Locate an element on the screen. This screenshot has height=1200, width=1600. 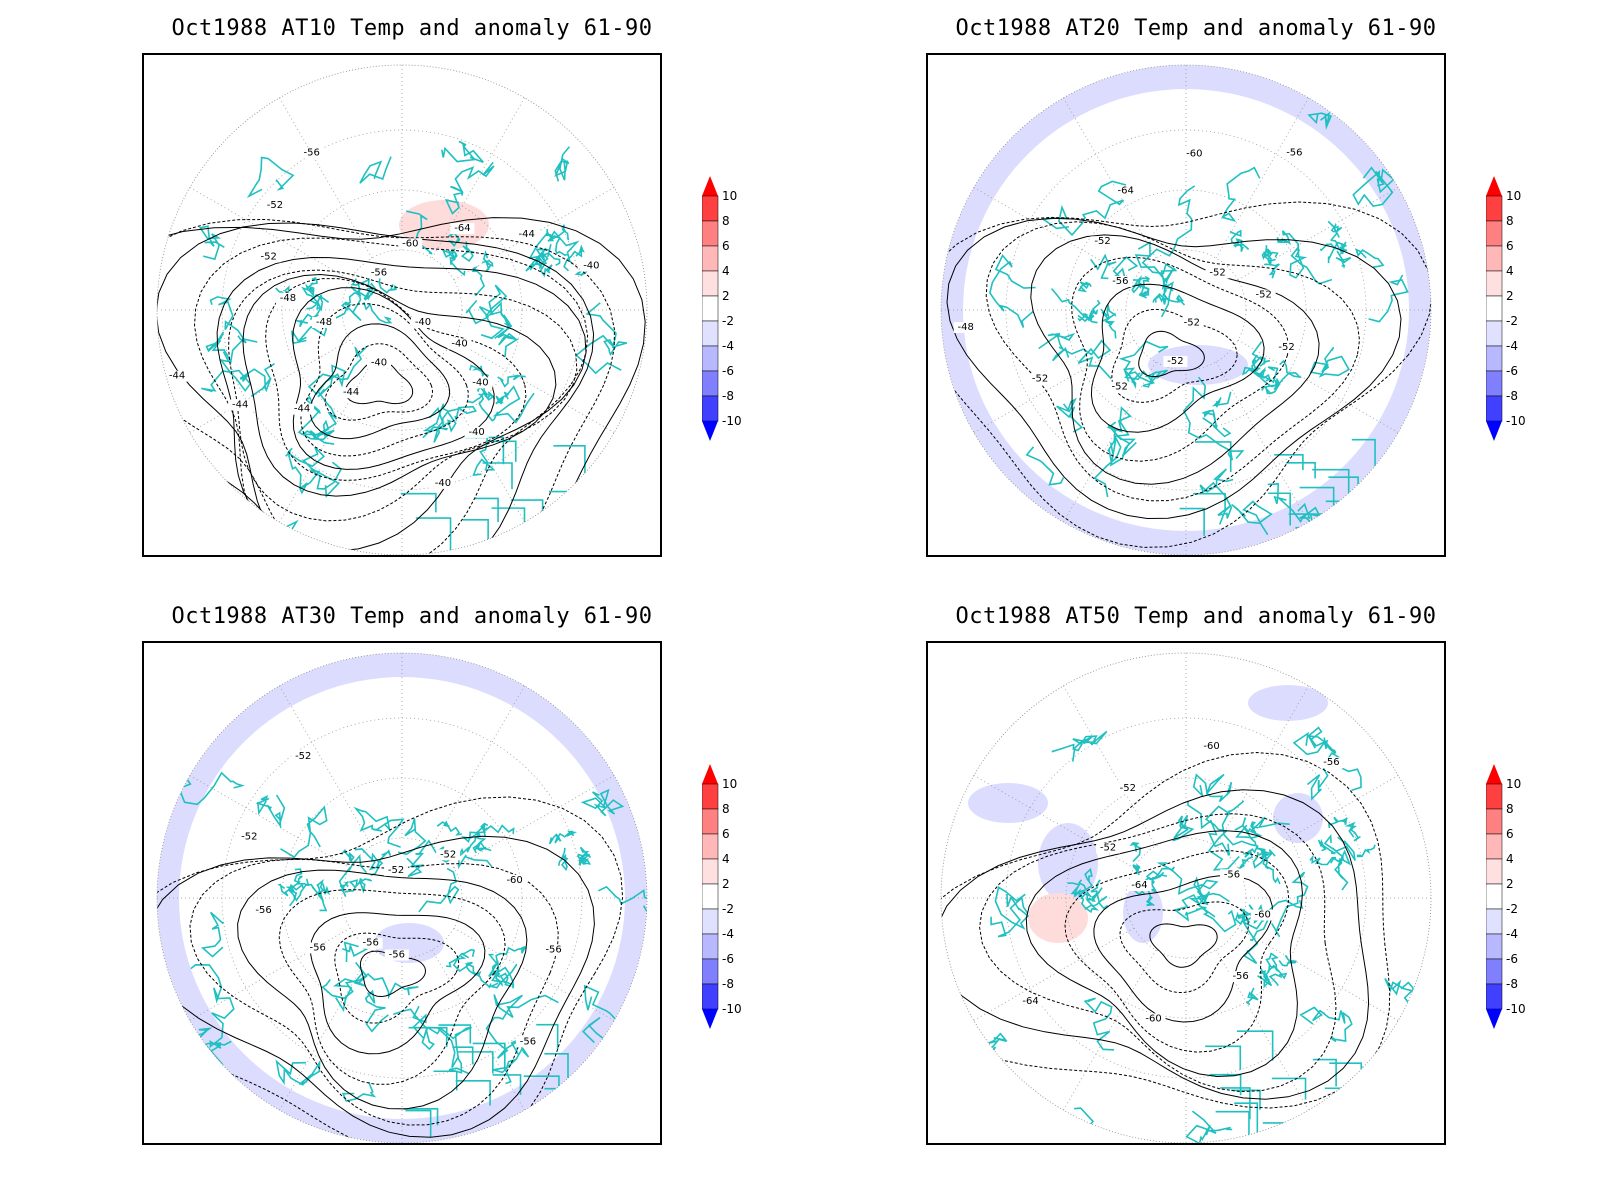
contour-labels: -52 -52 -52 -52 -48 -56 -52 -64 -60 -56 -52 -52 -52 is located at coordinates (1130, 270).